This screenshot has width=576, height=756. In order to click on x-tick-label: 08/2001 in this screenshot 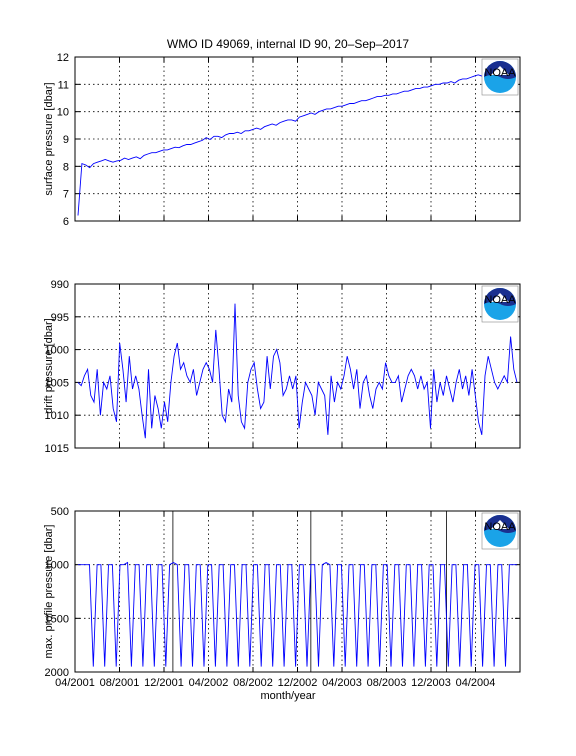, I will do `click(120, 683)`.